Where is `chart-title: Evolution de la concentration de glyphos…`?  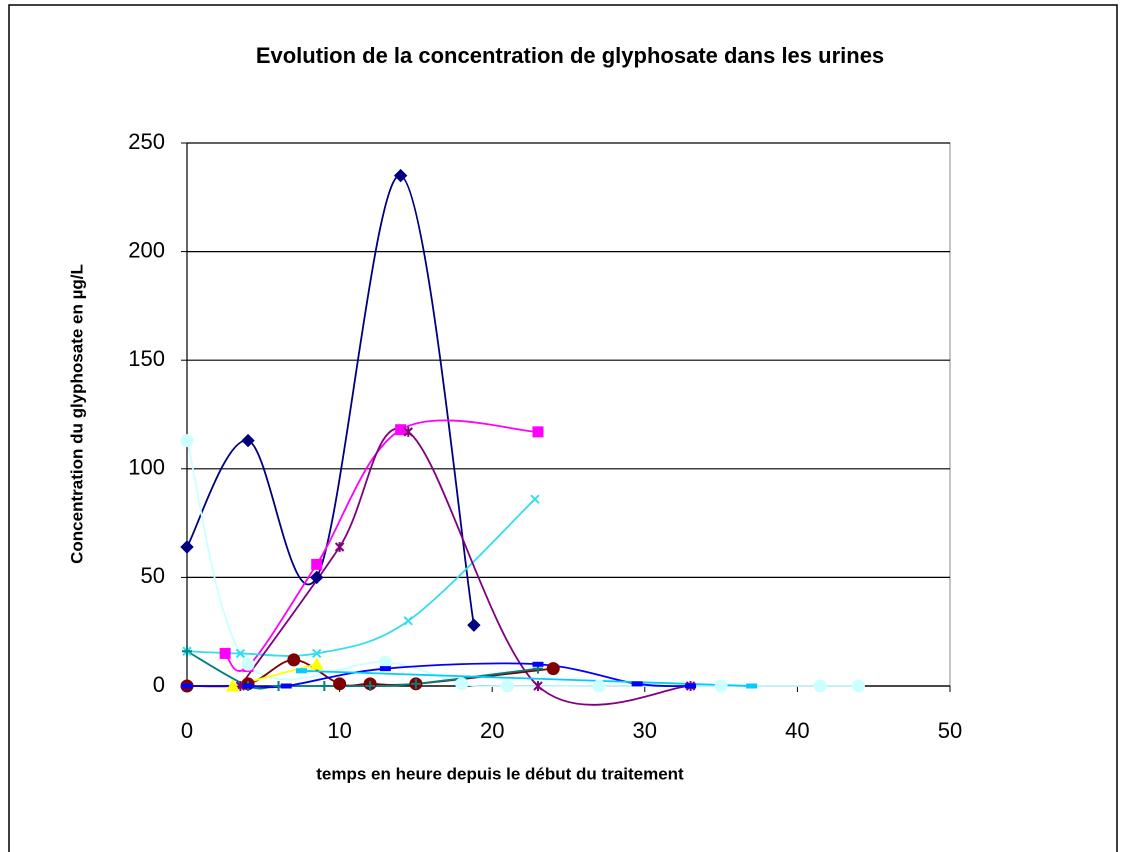
chart-title: Evolution de la concentration de glyphos… is located at coordinates (570, 55).